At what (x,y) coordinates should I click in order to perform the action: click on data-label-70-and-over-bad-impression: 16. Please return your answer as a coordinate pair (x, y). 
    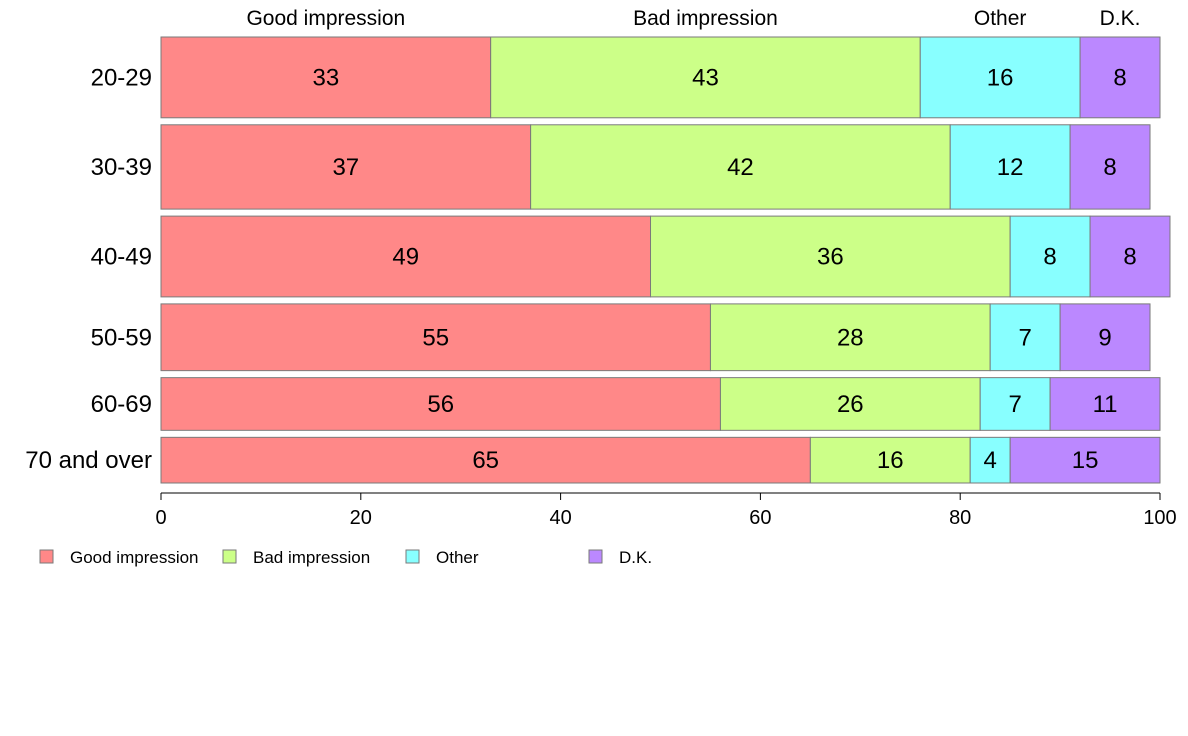
    Looking at the image, I should click on (890, 460).